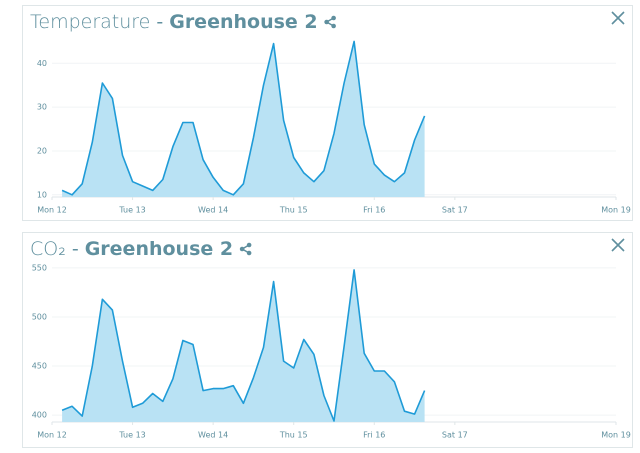 The width and height of the screenshot is (640, 453). Describe the element at coordinates (39, 415) in the screenshot. I see `y-tick-label: 400` at that location.